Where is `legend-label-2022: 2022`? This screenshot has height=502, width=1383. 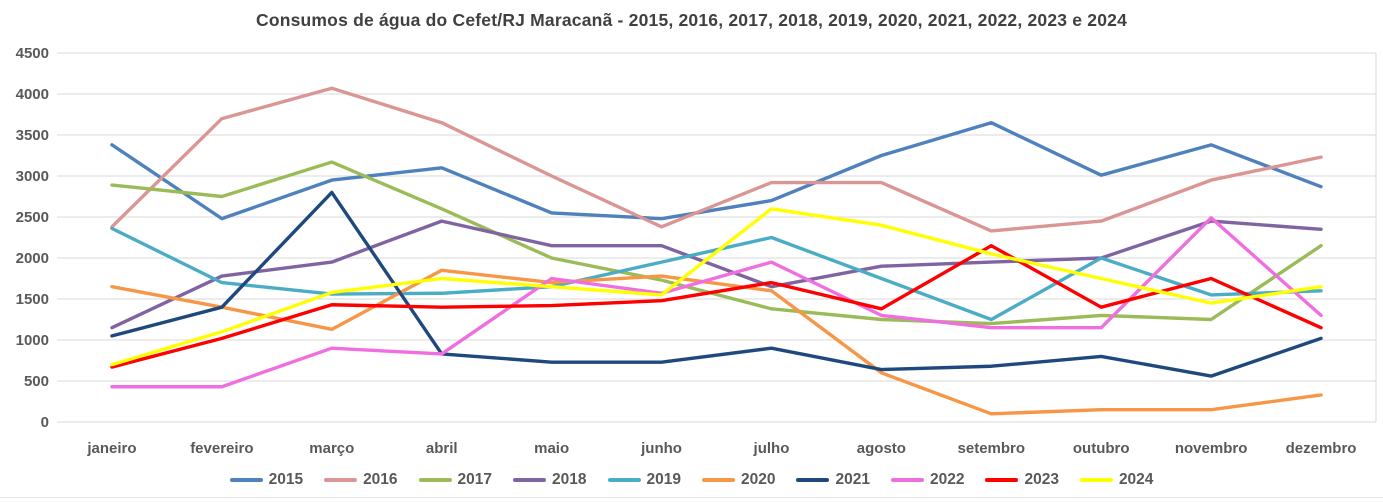 legend-label-2022: 2022 is located at coordinates (947, 479).